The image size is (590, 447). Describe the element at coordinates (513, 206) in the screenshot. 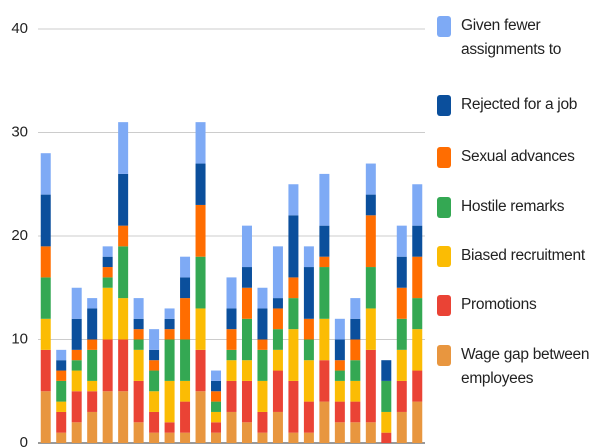

I see `legend-label: Hostile remarks` at that location.